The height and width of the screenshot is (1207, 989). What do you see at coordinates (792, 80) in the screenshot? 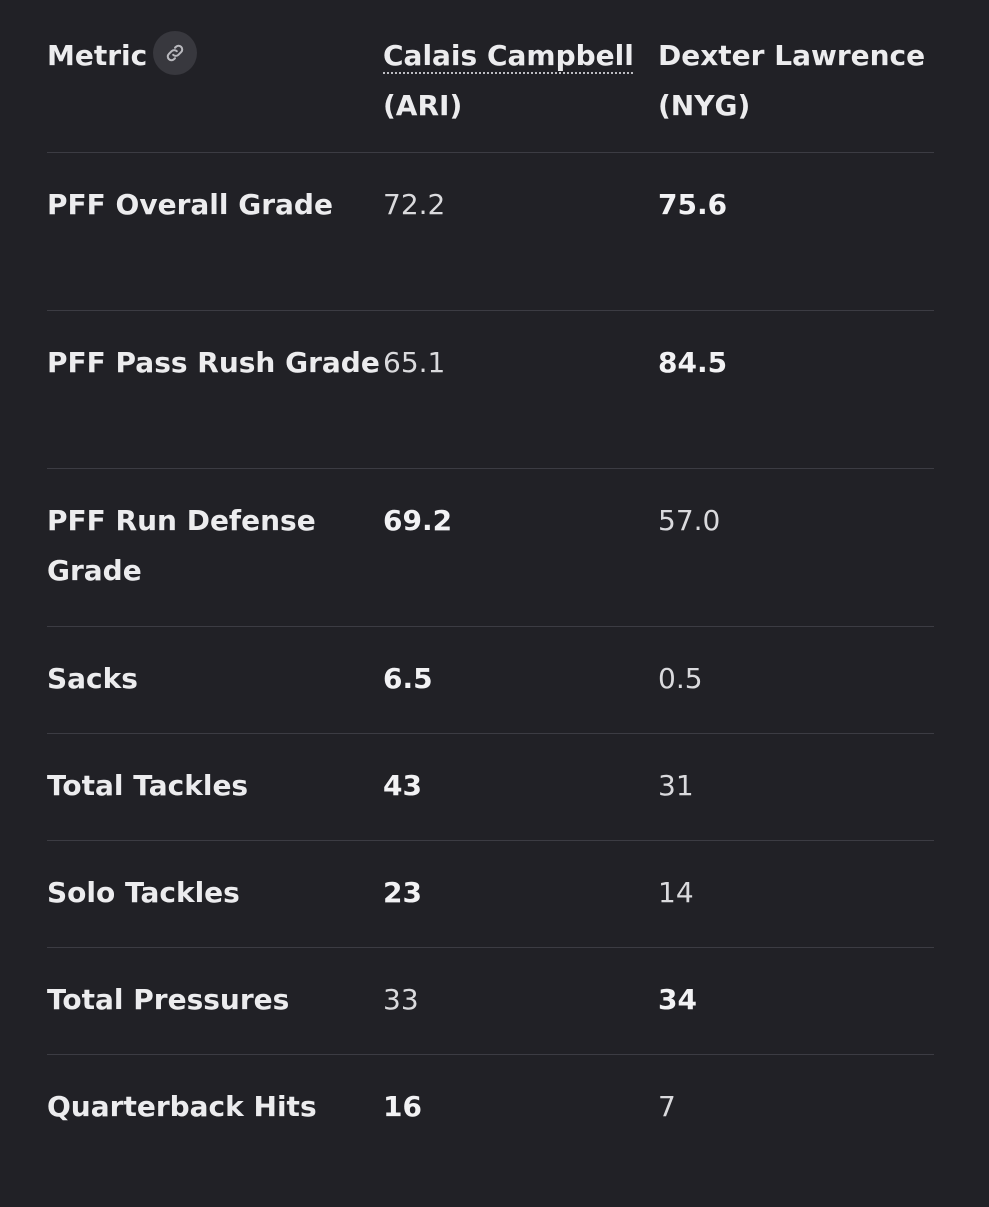
I see `header-player-b: Dexter Lawrence (NYG)` at bounding box center [792, 80].